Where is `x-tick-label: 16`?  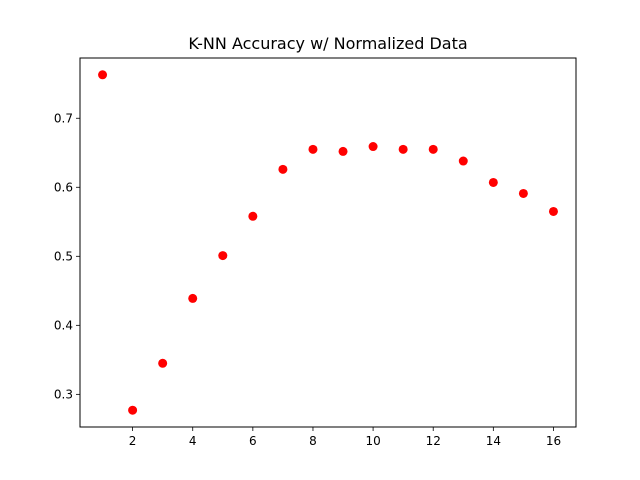 x-tick-label: 16 is located at coordinates (553, 441).